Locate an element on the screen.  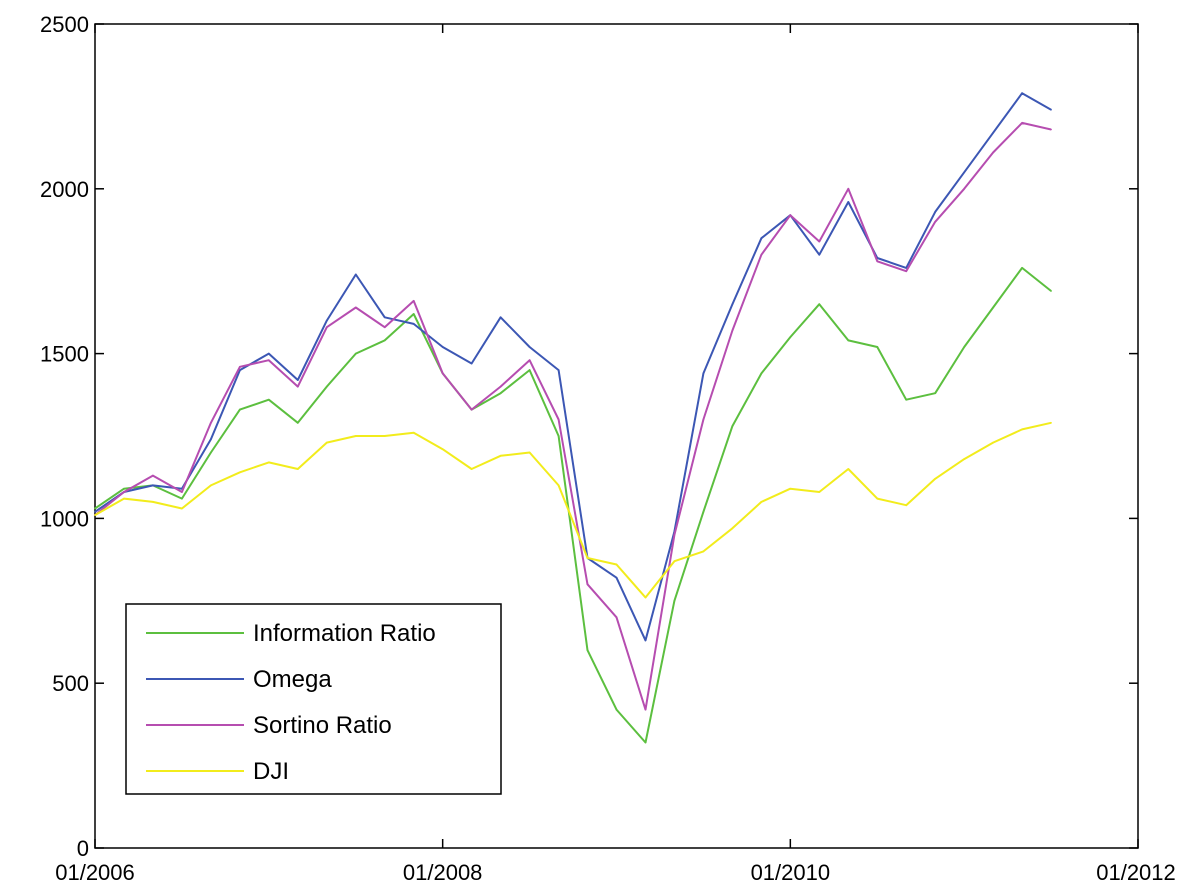
legend-label: DJI is located at coordinates (271, 771).